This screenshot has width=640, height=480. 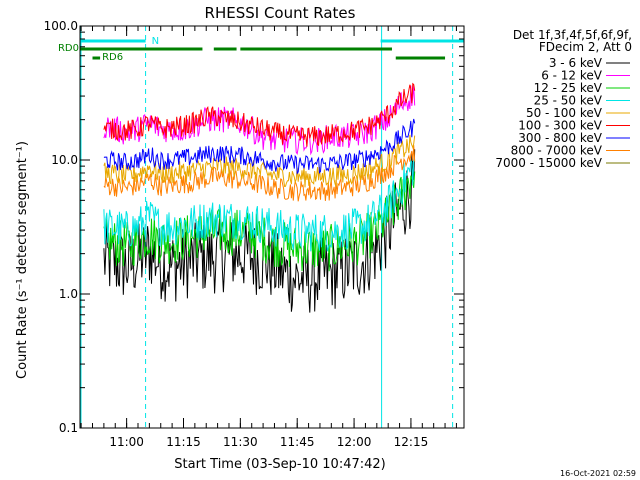 What do you see at coordinates (576, 63) in the screenshot?
I see `legend-label-0: 3 - 6 keV` at bounding box center [576, 63].